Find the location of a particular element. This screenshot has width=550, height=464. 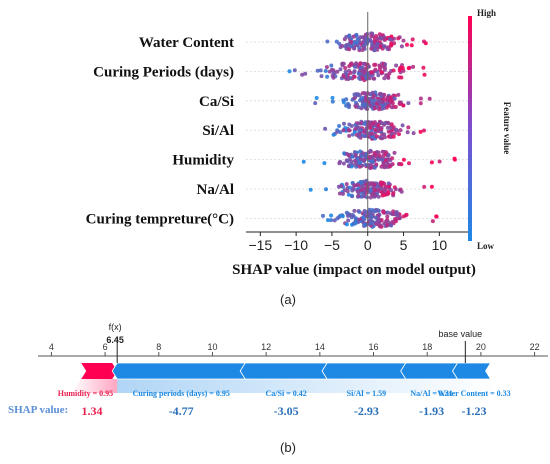

contribution-value: -3.05 is located at coordinates (286, 411).